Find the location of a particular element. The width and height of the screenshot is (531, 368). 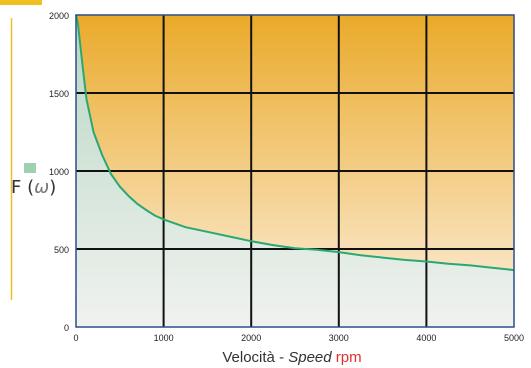

x-tick-label: 5000 is located at coordinates (514, 338).